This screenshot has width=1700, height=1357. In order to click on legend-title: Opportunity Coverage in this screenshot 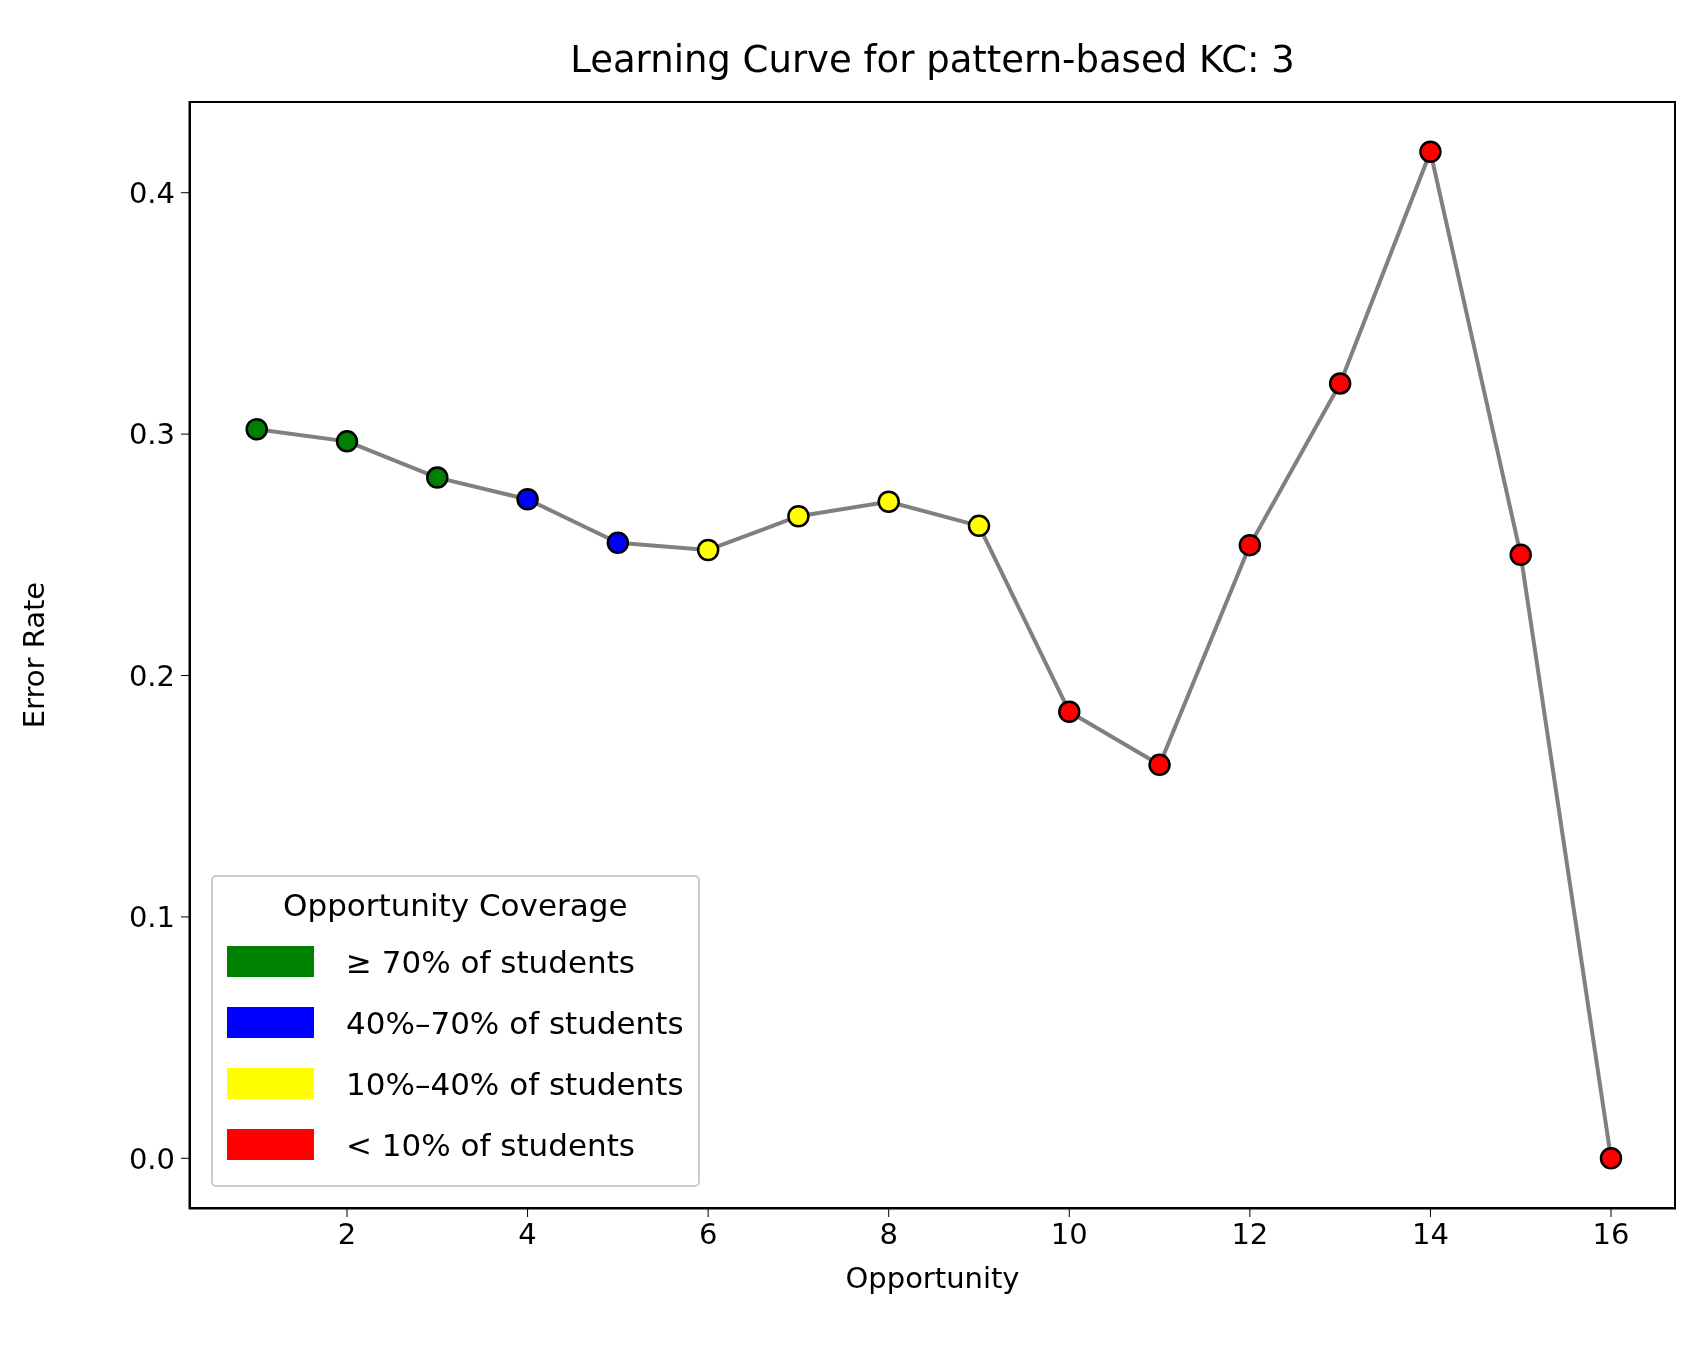, I will do `click(455, 905)`.